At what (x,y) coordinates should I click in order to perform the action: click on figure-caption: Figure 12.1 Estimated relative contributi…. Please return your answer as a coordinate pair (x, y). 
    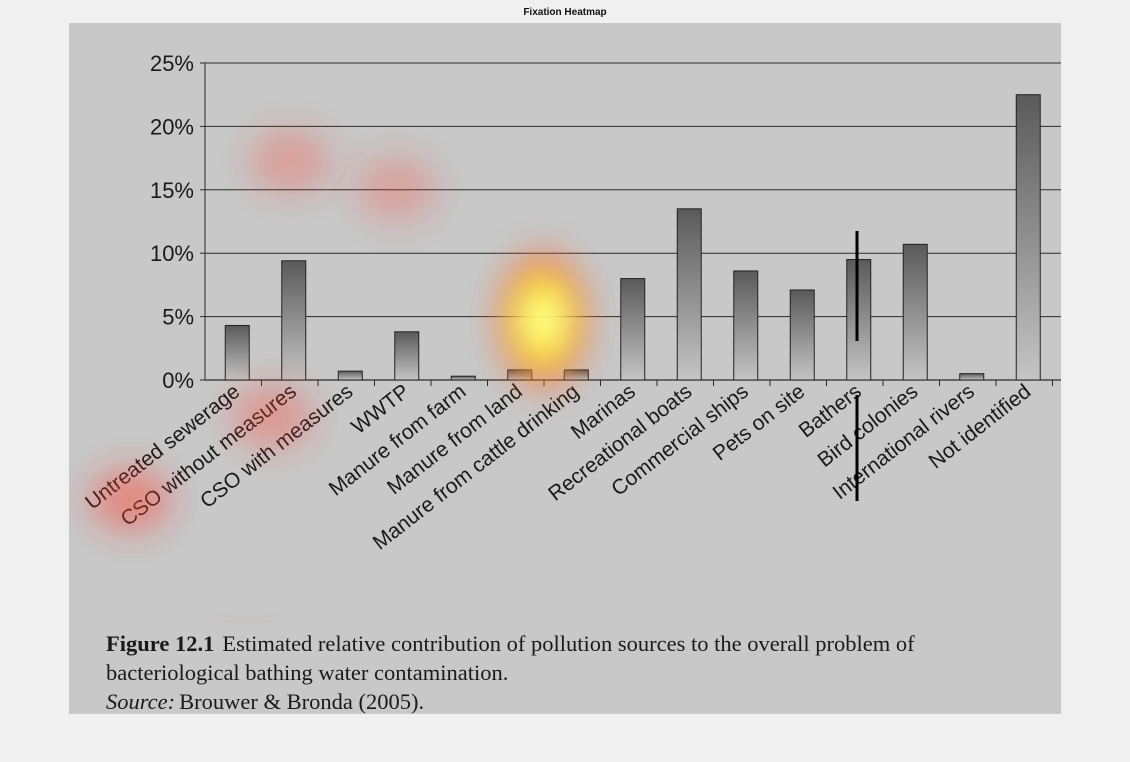
    Looking at the image, I should click on (576, 671).